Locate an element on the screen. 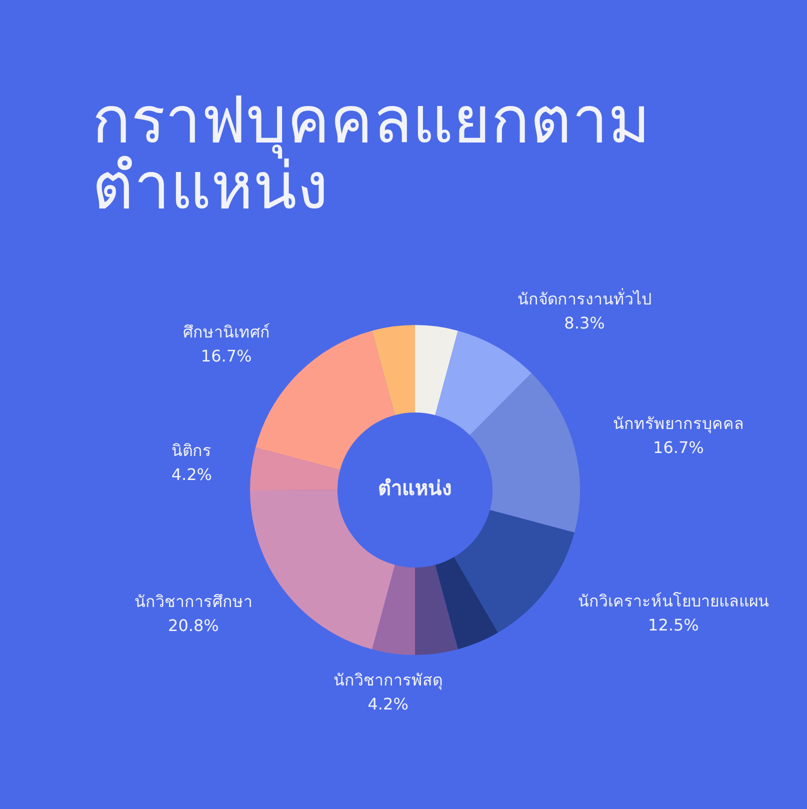 Image resolution: width=807 pixels, height=809 pixels. slice-label: นักทรัพยากรบุคคล is located at coordinates (678, 424).